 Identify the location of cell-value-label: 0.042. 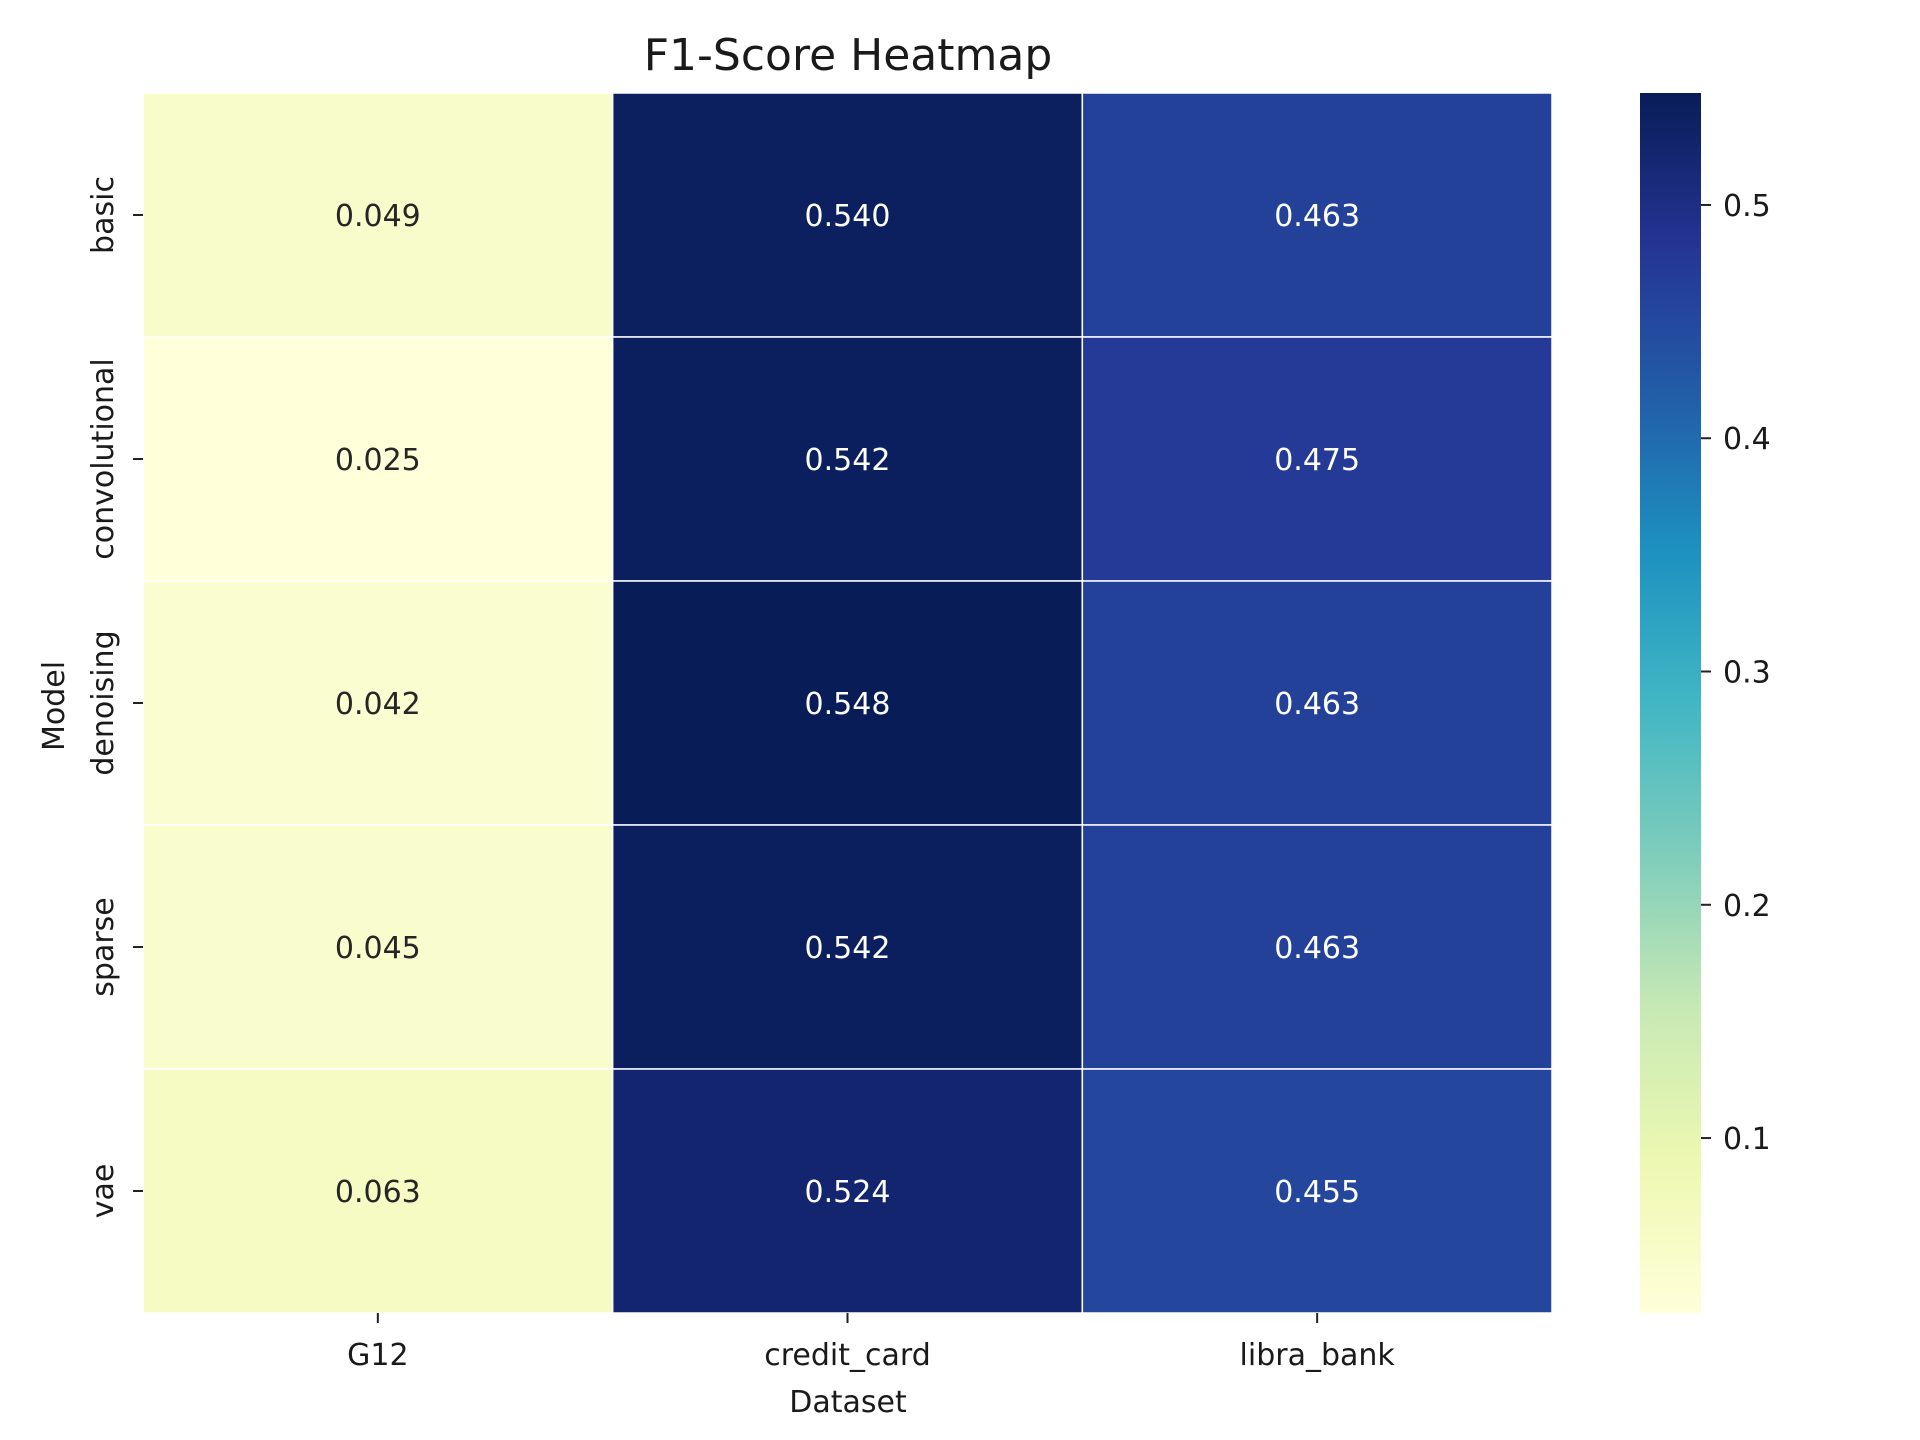
(378, 704).